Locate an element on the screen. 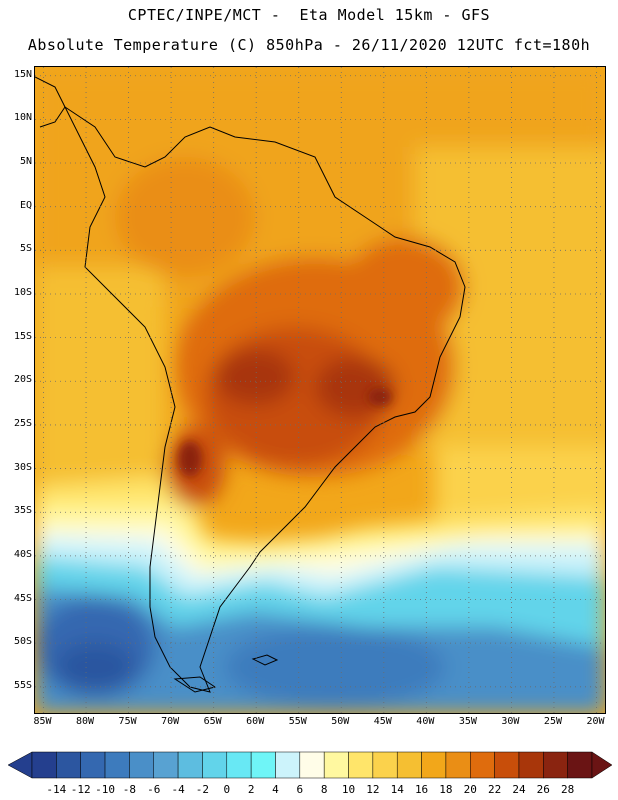  longitude-label: 70W is located at coordinates (170, 721).